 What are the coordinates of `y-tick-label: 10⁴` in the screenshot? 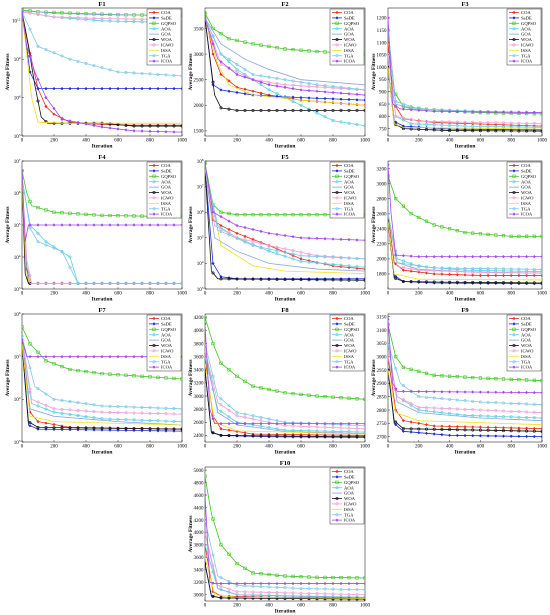 It's located at (17, 257).